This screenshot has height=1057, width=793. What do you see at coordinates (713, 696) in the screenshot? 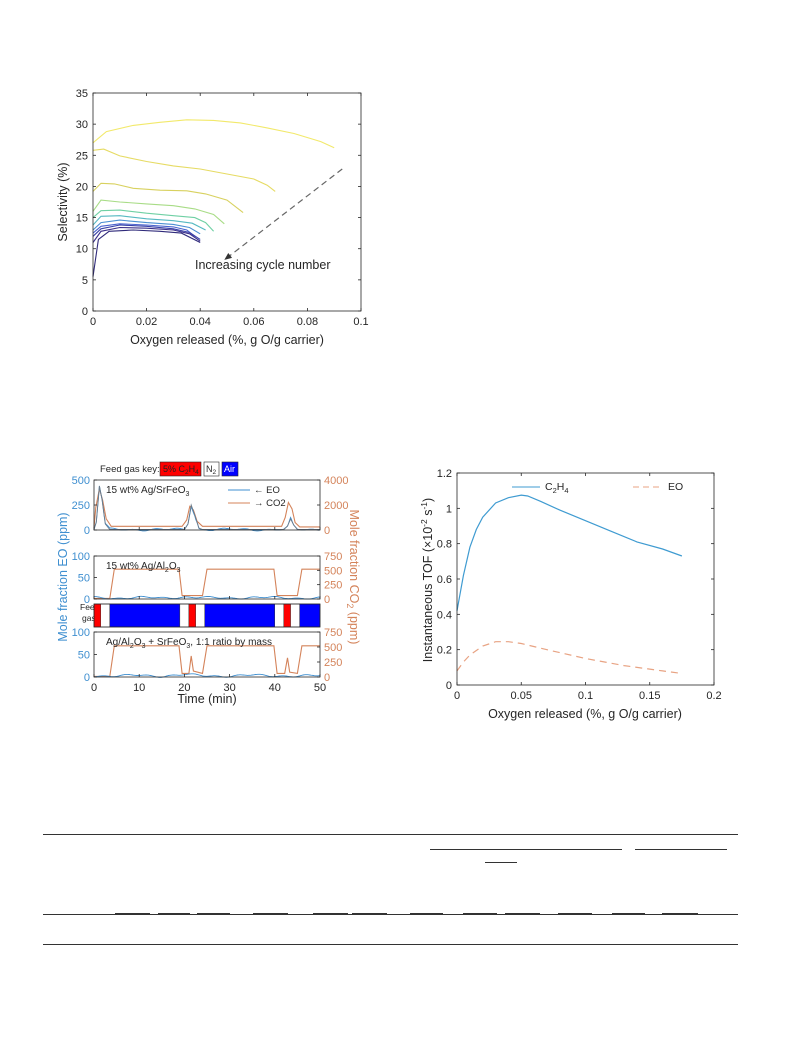
I see `tof-x-tick-label: 0.2` at bounding box center [713, 696].